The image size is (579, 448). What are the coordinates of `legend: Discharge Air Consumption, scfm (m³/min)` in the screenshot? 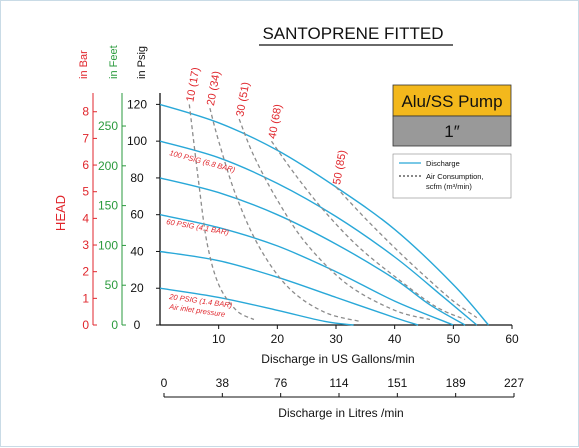 It's located at (452, 176).